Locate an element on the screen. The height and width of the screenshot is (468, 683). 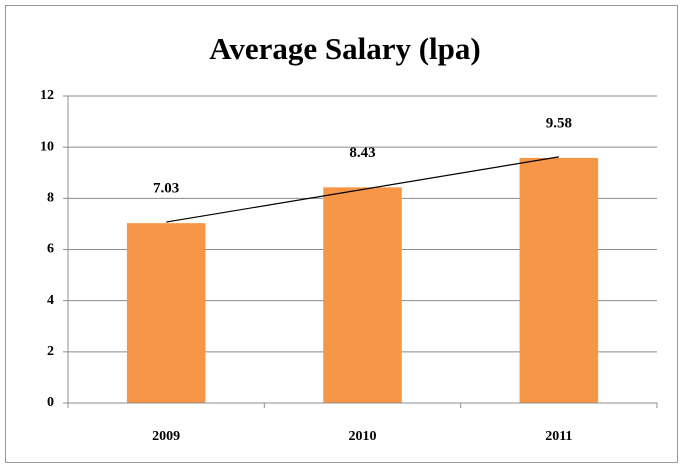
y-tick-label: 8 is located at coordinates (50, 198).